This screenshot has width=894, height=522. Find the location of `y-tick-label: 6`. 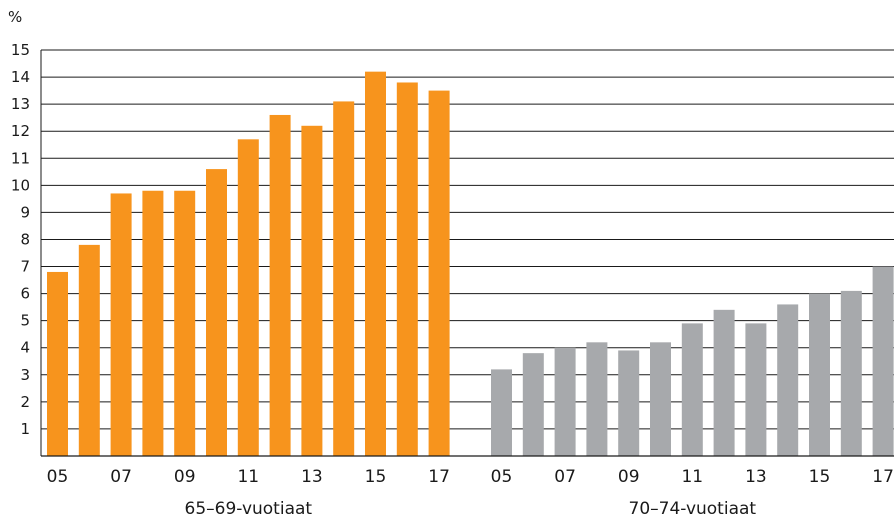

y-tick-label: 6 is located at coordinates (25, 294).